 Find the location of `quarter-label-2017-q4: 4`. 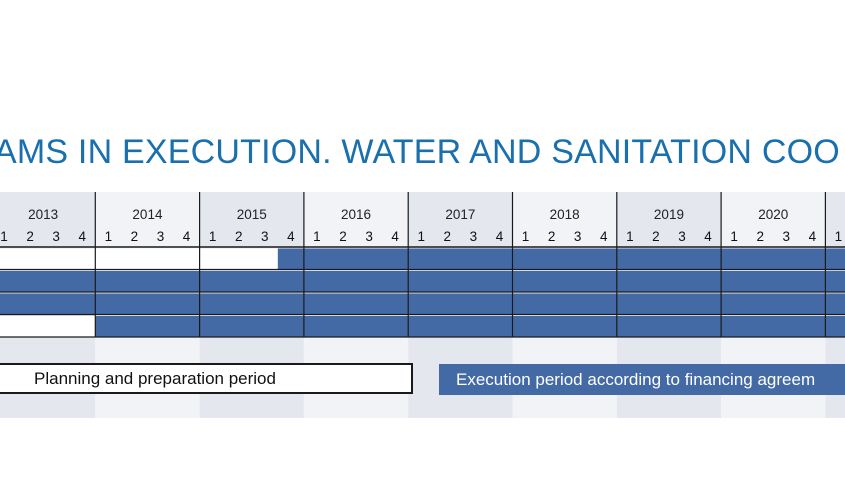

quarter-label-2017-q4: 4 is located at coordinates (500, 236).